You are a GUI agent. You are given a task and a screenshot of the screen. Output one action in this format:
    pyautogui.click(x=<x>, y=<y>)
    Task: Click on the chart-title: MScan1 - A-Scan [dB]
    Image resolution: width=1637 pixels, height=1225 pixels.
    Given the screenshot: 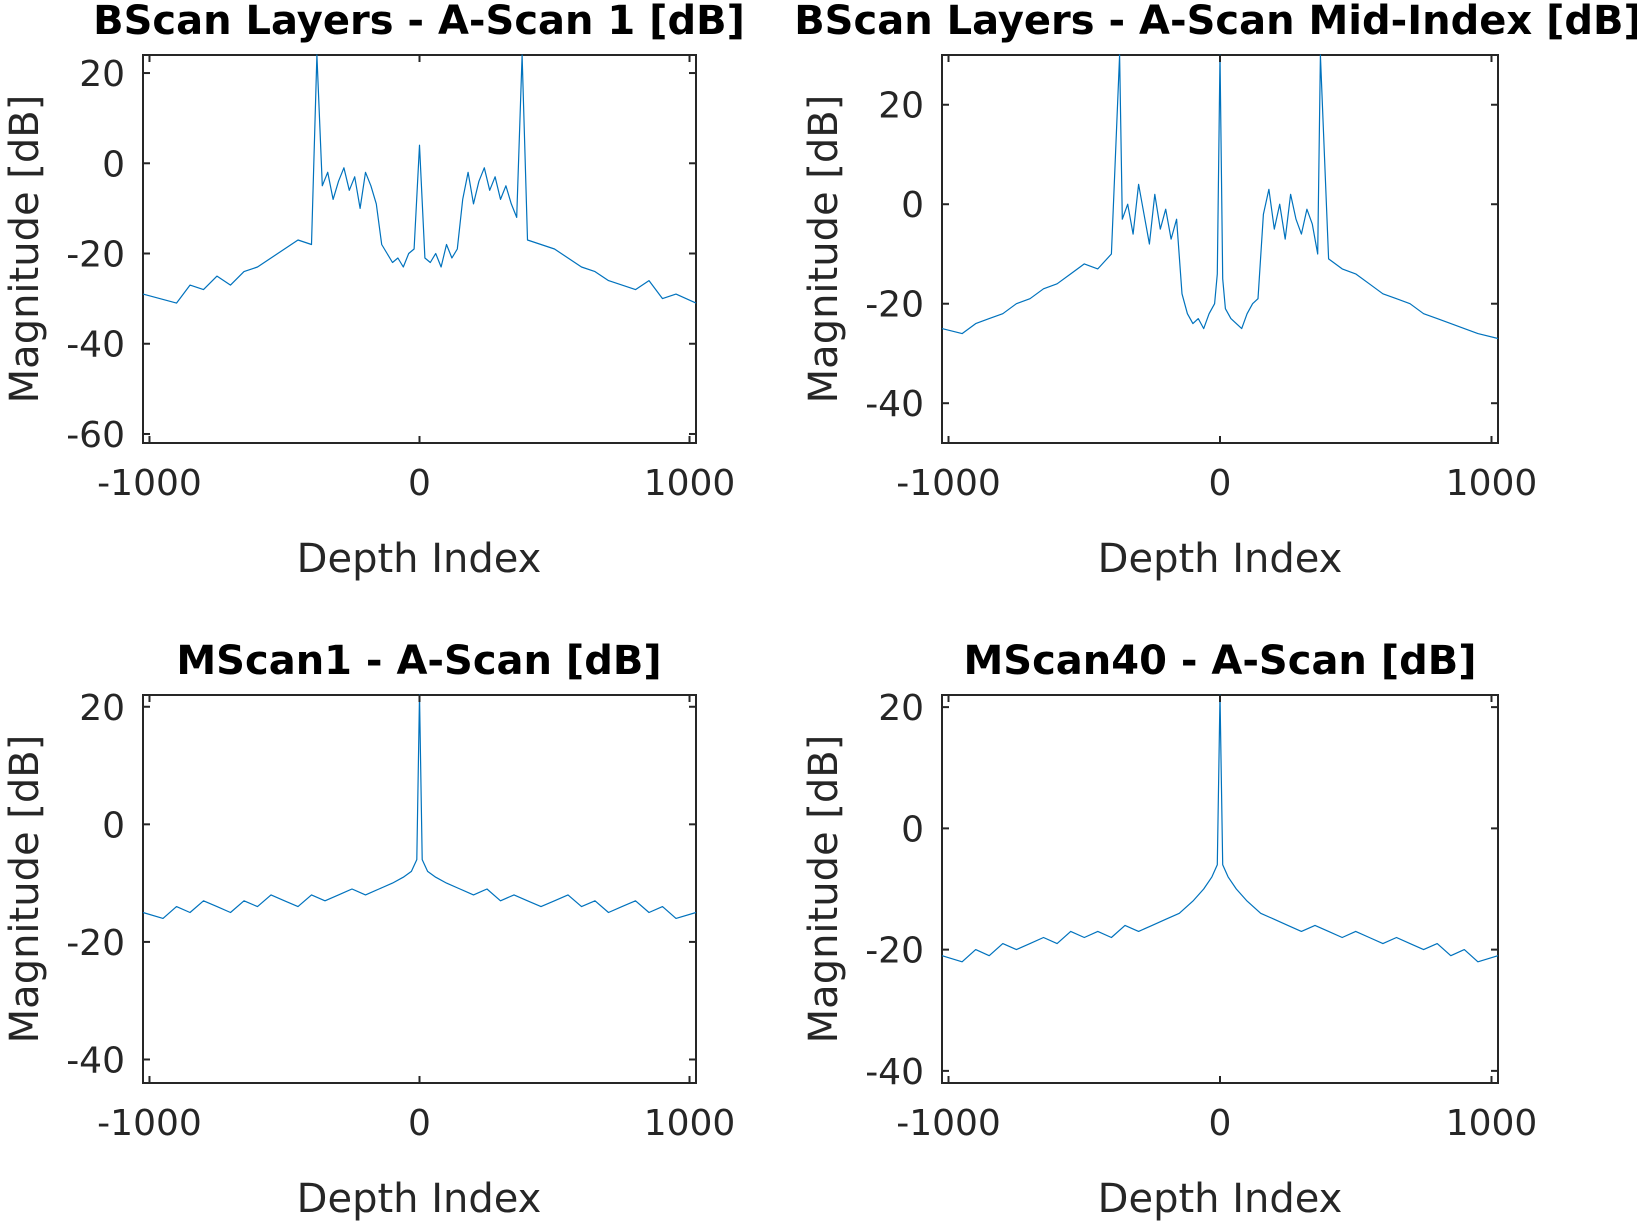 What is the action you would take?
    pyautogui.click(x=418, y=661)
    